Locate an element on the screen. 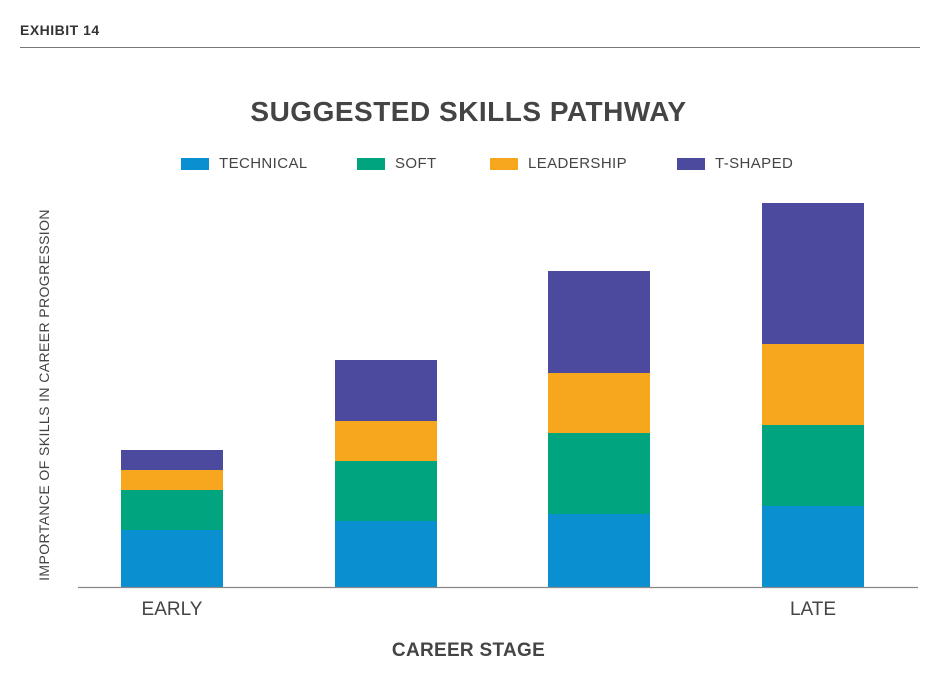 This screenshot has width=937, height=691. x-tick-label: LATE is located at coordinates (813, 609).